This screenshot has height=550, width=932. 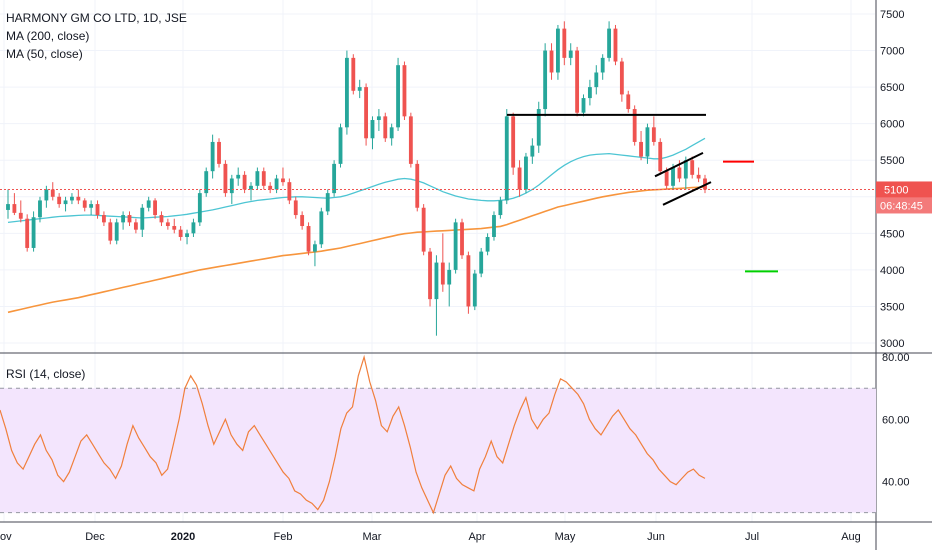 What do you see at coordinates (687, 193) in the screenshot?
I see `channel-lower-line` at bounding box center [687, 193].